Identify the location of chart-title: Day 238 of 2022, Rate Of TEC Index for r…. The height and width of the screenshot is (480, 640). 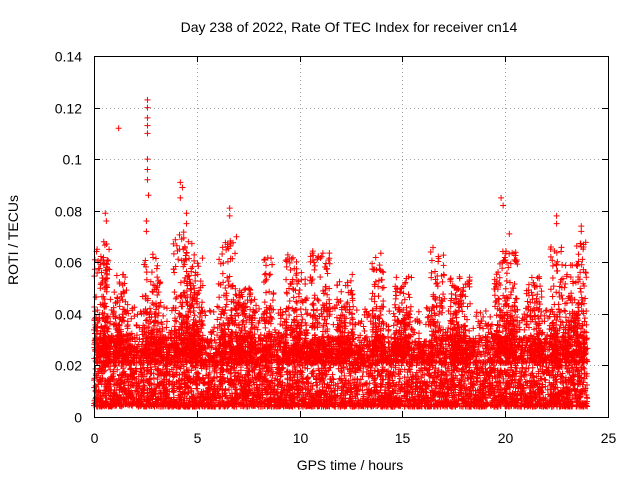
(349, 27).